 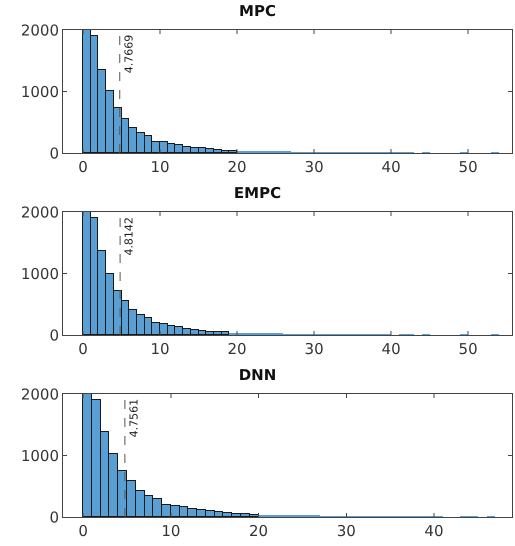 I want to click on chart-title: EMPC, so click(x=258, y=193).